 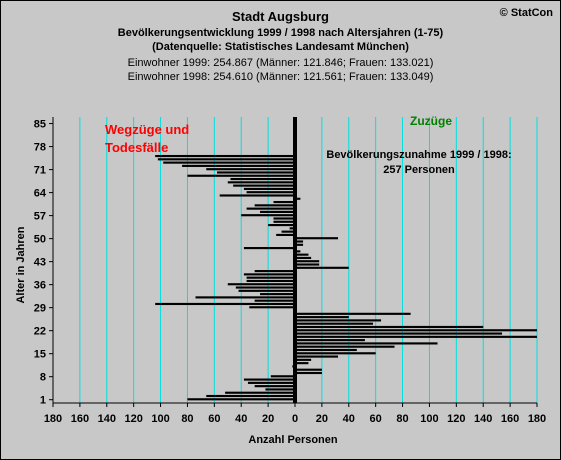 I want to click on x-tick-label: 0, so click(x=295, y=419).